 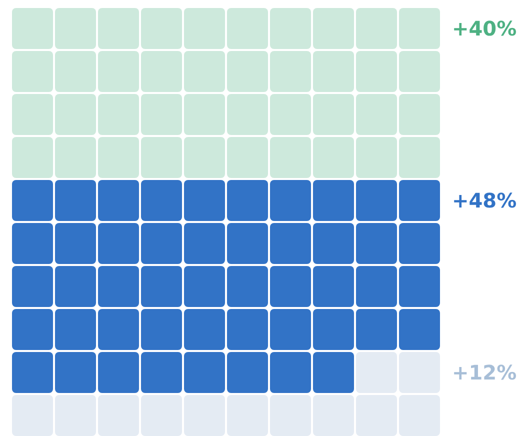 What do you see at coordinates (484, 28) in the screenshot?
I see `data-label: +40%` at bounding box center [484, 28].